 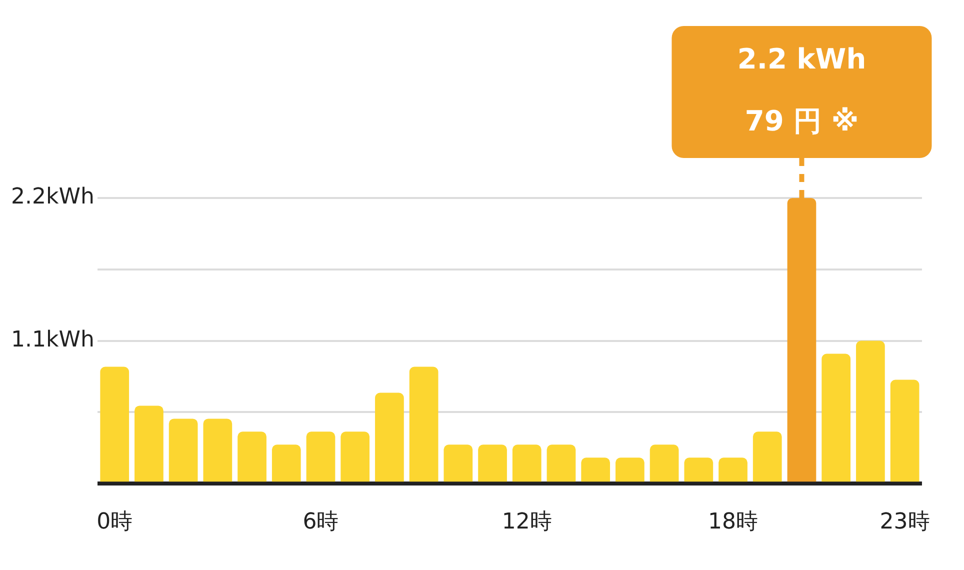 I want to click on x-tick-label: 18時, so click(x=733, y=522).